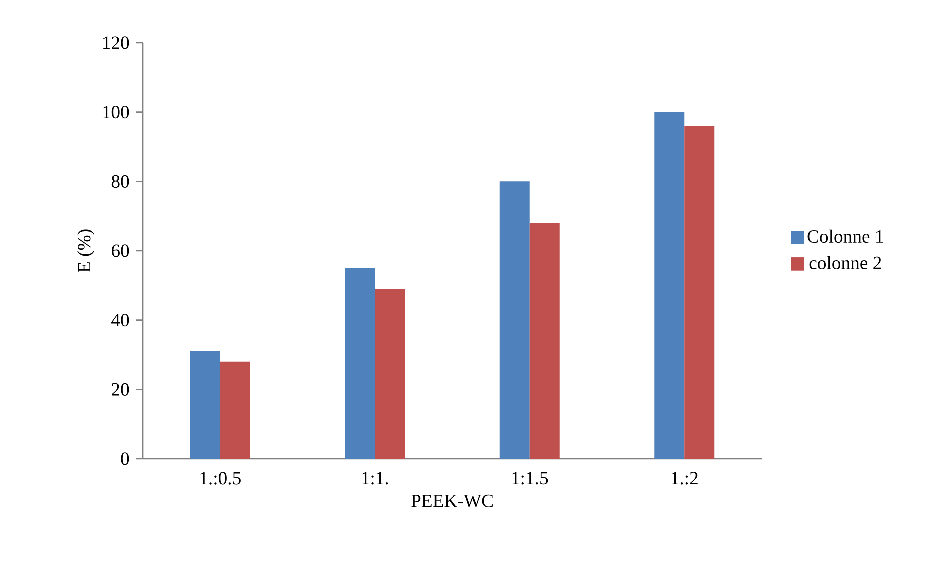 This screenshot has height=566, width=931. I want to click on legend-label: colonne 2, so click(846, 263).